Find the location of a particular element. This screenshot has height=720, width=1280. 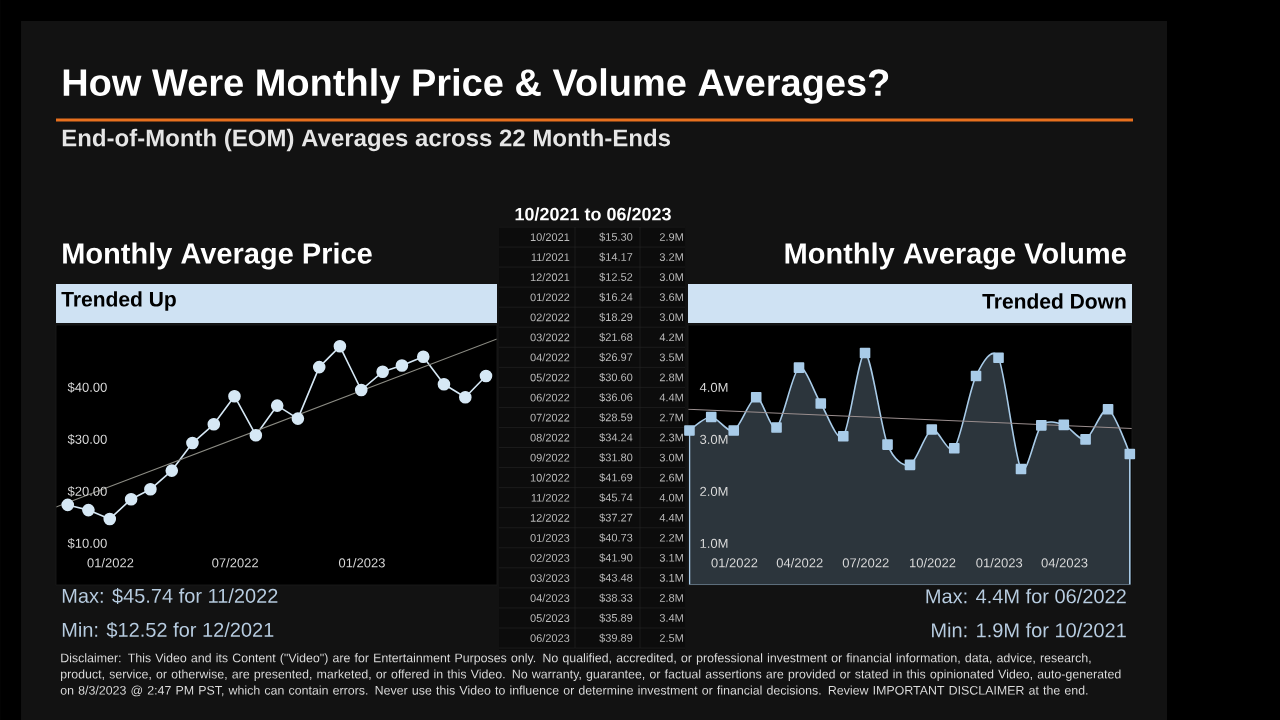

data-label: 2.3M is located at coordinates (671, 437).